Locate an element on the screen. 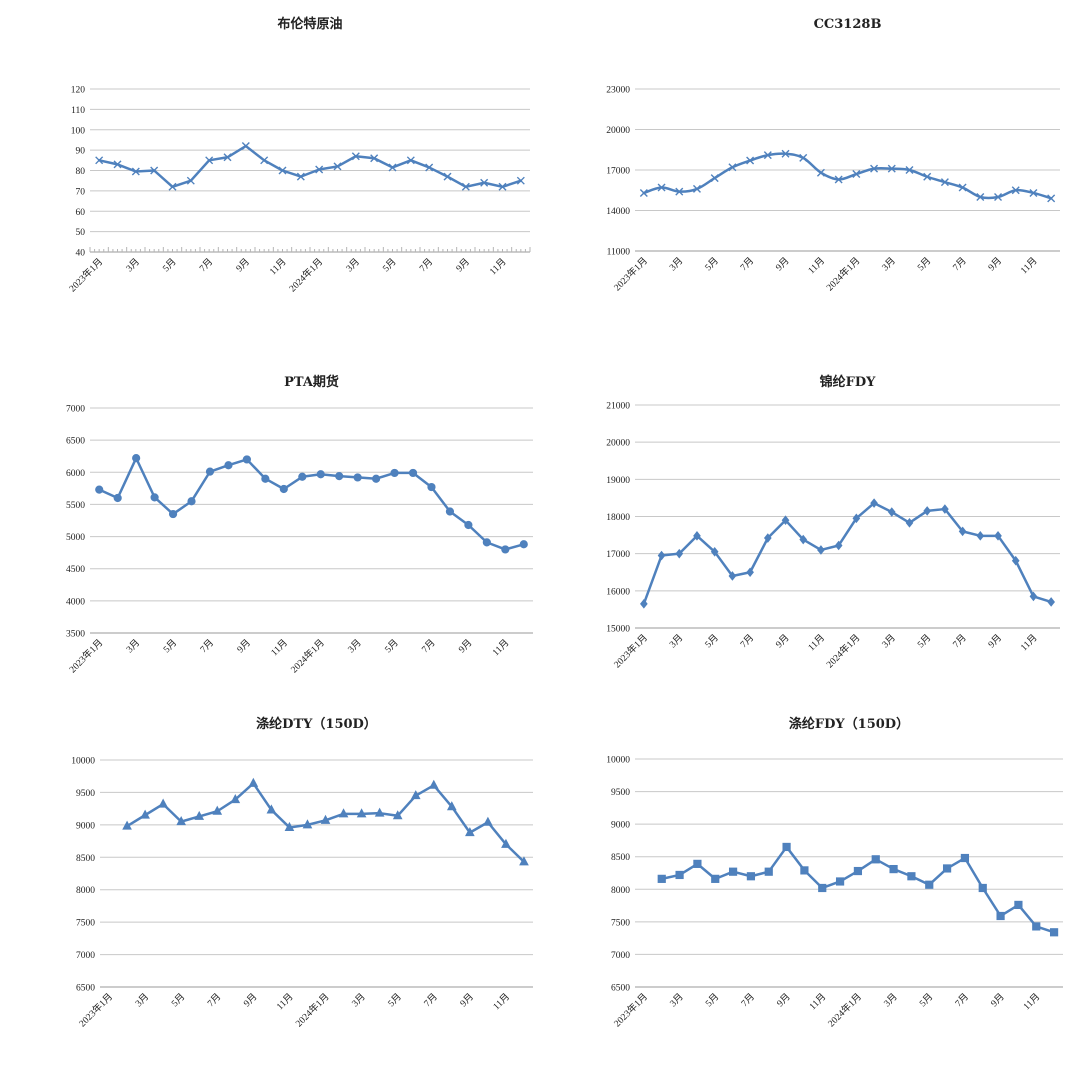 The height and width of the screenshot is (1069, 1080). y-tick-label: 9500 is located at coordinates (620, 793).